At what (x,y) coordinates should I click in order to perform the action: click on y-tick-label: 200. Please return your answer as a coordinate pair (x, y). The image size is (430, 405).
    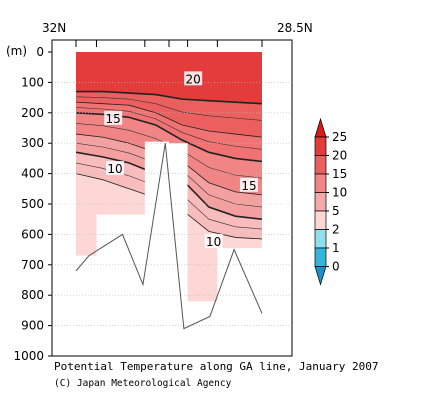
    Looking at the image, I should click on (32, 113).